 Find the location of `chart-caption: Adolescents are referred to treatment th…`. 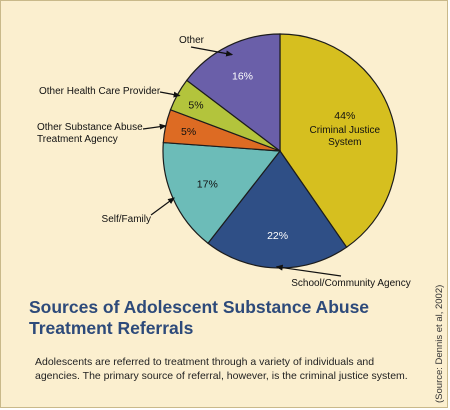

chart-caption: Adolescents are referred to treatment th… is located at coordinates (221, 369).